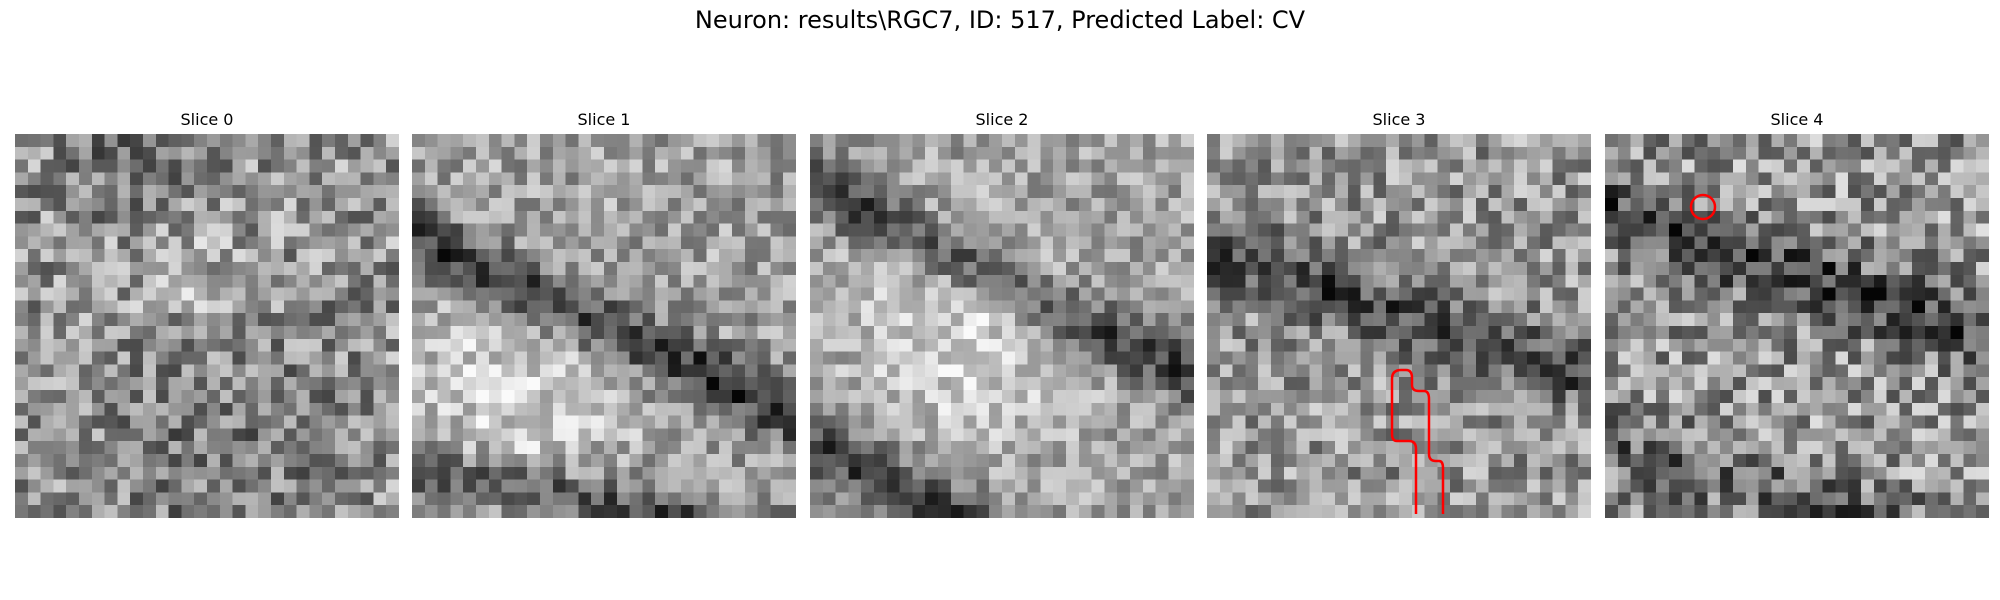 Image resolution: width=2000 pixels, height=600 pixels. Describe the element at coordinates (207, 119) in the screenshot. I see `slice-title-0: Slice 0` at that location.